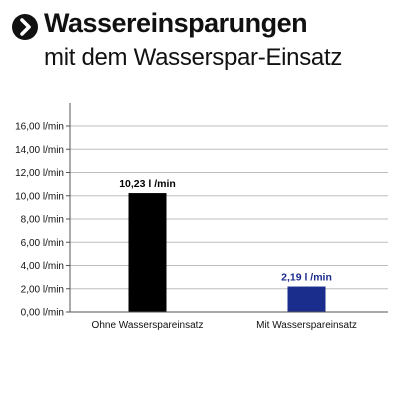 The width and height of the screenshot is (400, 400). Describe the element at coordinates (39, 150) in the screenshot. I see `y-tick-label: 14,00 l/min` at that location.